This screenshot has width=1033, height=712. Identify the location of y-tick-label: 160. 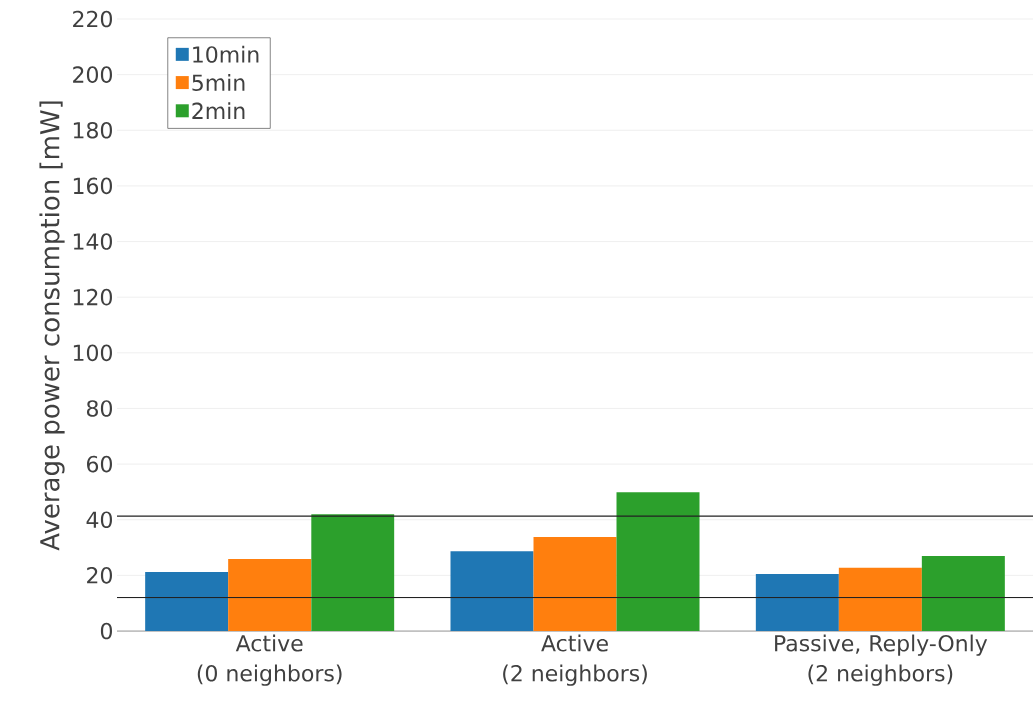
(92, 186).